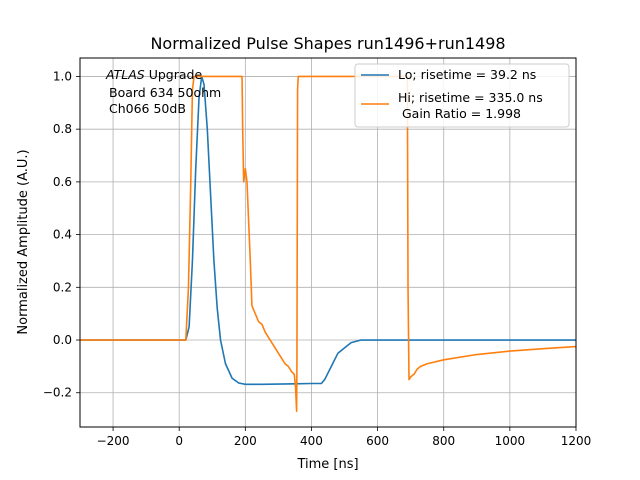  I want to click on chart-title: Normalized Pulse Shapes run1496+run1498, so click(327, 43).